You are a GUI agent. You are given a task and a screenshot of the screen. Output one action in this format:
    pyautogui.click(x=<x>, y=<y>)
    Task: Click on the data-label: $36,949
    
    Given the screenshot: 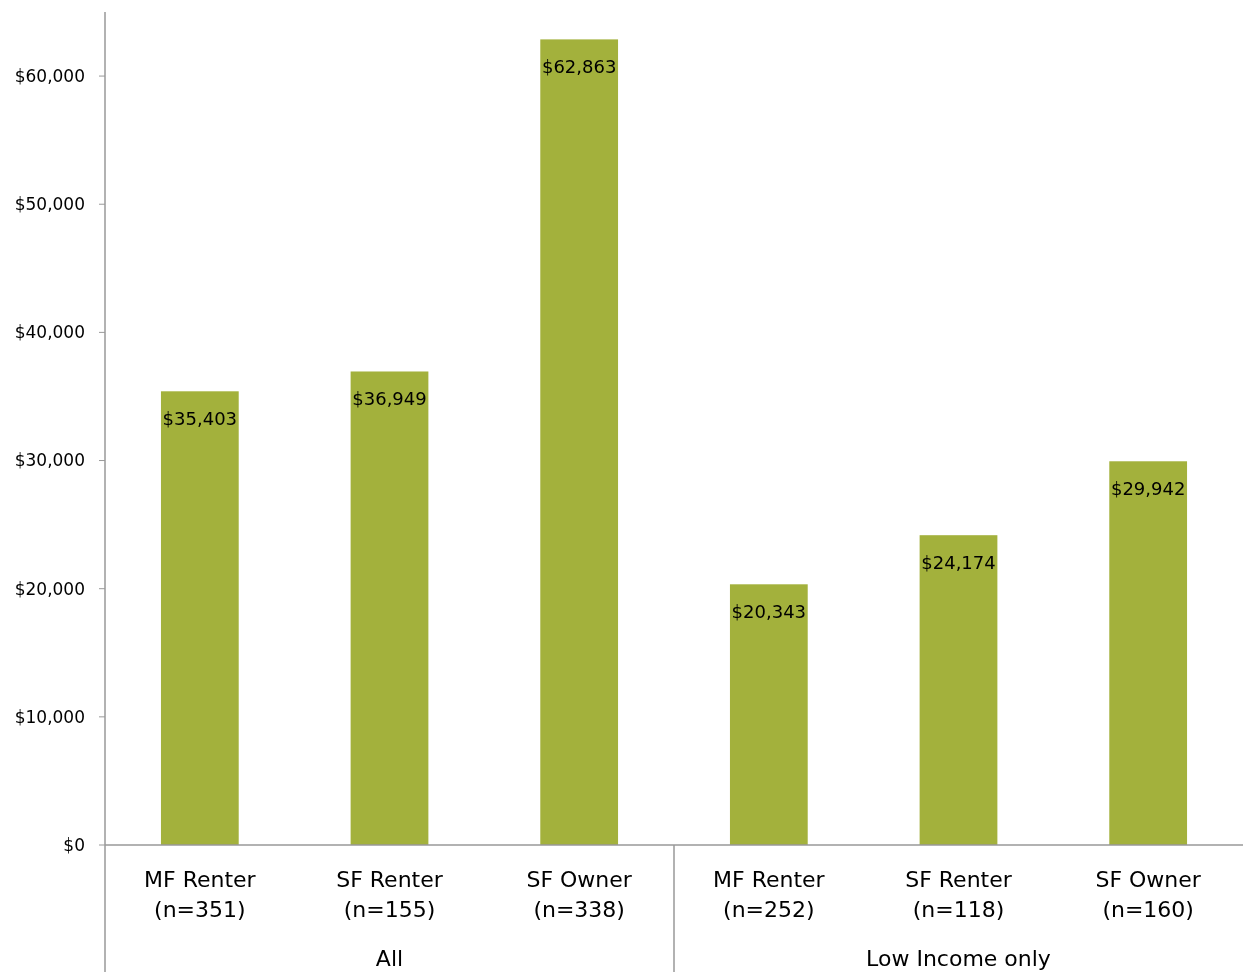 What is the action you would take?
    pyautogui.click(x=389, y=399)
    